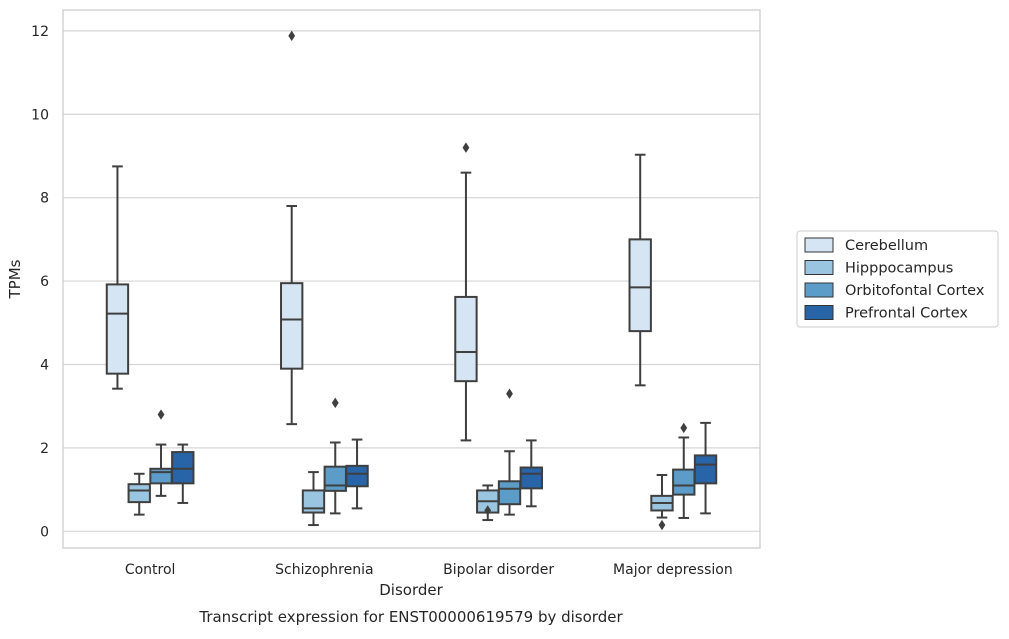 This screenshot has width=1009, height=639. I want to click on x-tick-label: Schizophrenia, so click(324, 570).